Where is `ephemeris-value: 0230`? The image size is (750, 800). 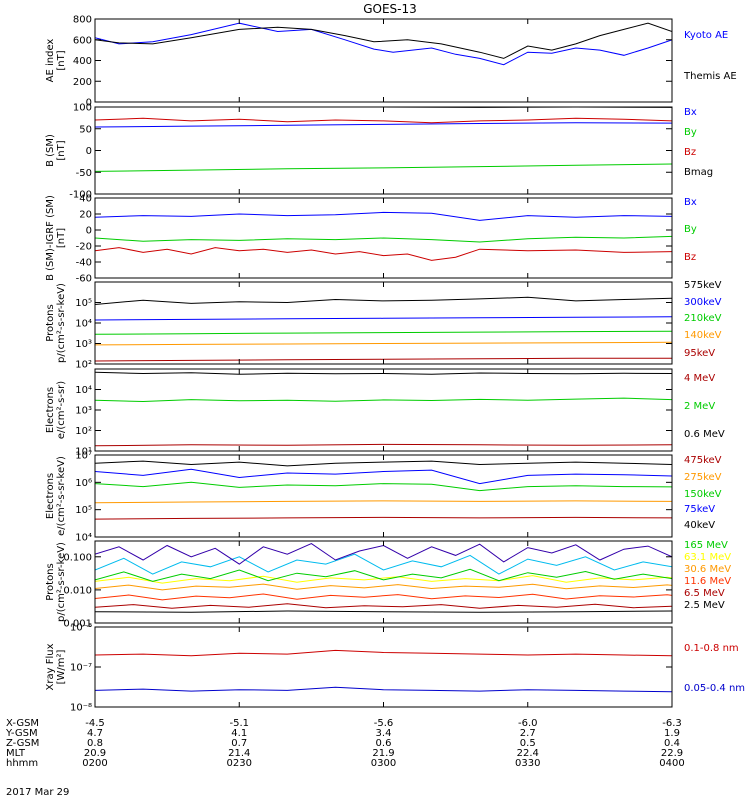
ephemeris-value: 0230 is located at coordinates (239, 763).